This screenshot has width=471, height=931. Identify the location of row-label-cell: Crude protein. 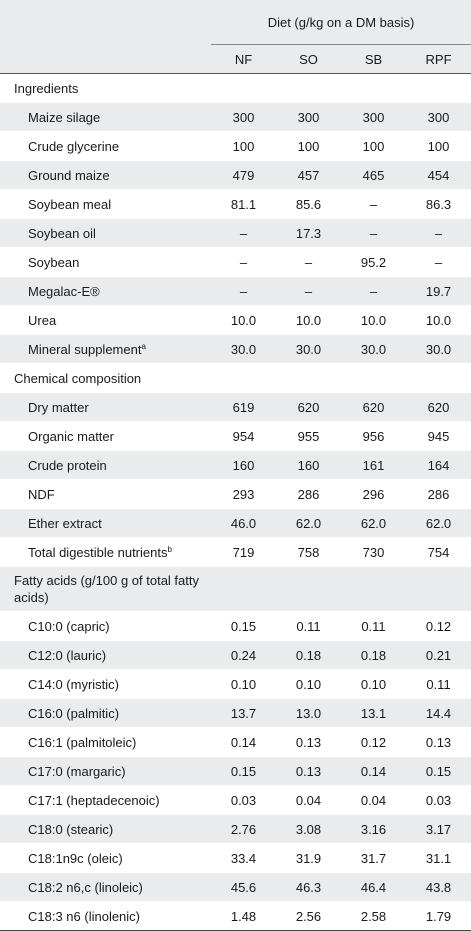
(105, 465).